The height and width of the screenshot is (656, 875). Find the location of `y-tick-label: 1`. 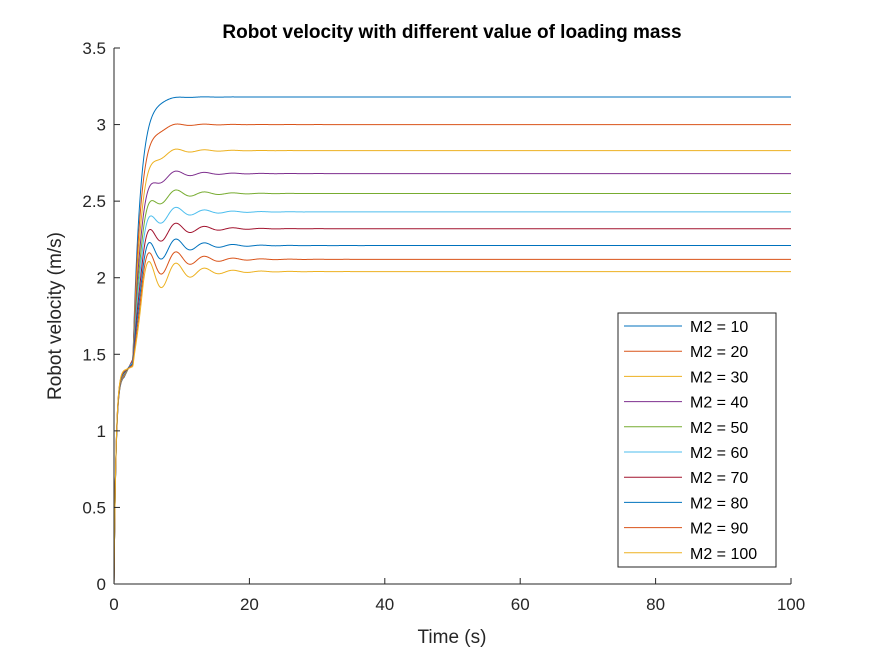

y-tick-label: 1 is located at coordinates (101, 431).